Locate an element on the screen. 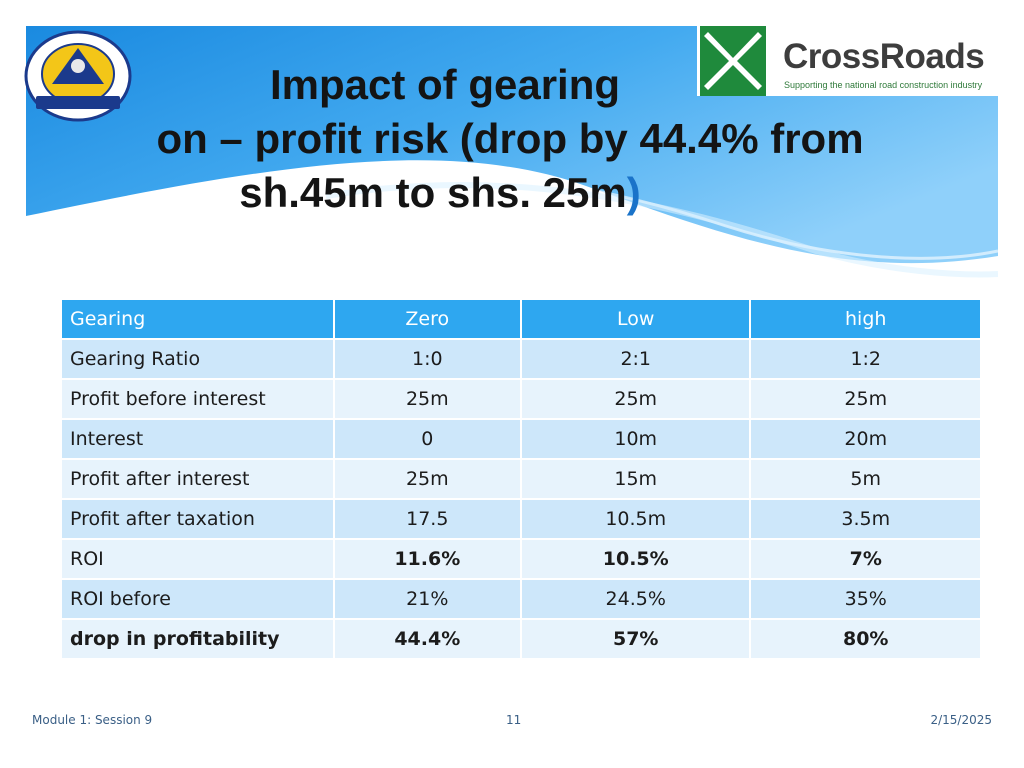 The height and width of the screenshot is (768, 1024). title-line-1: Impact of gearing is located at coordinates (445, 84).